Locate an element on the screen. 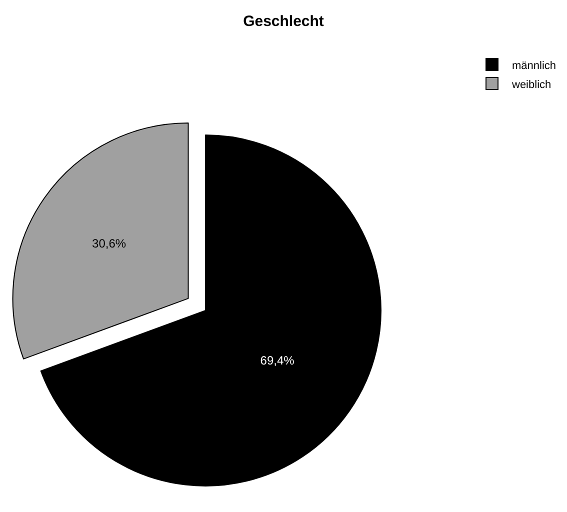  chart-title: Geschlecht is located at coordinates (283, 21).